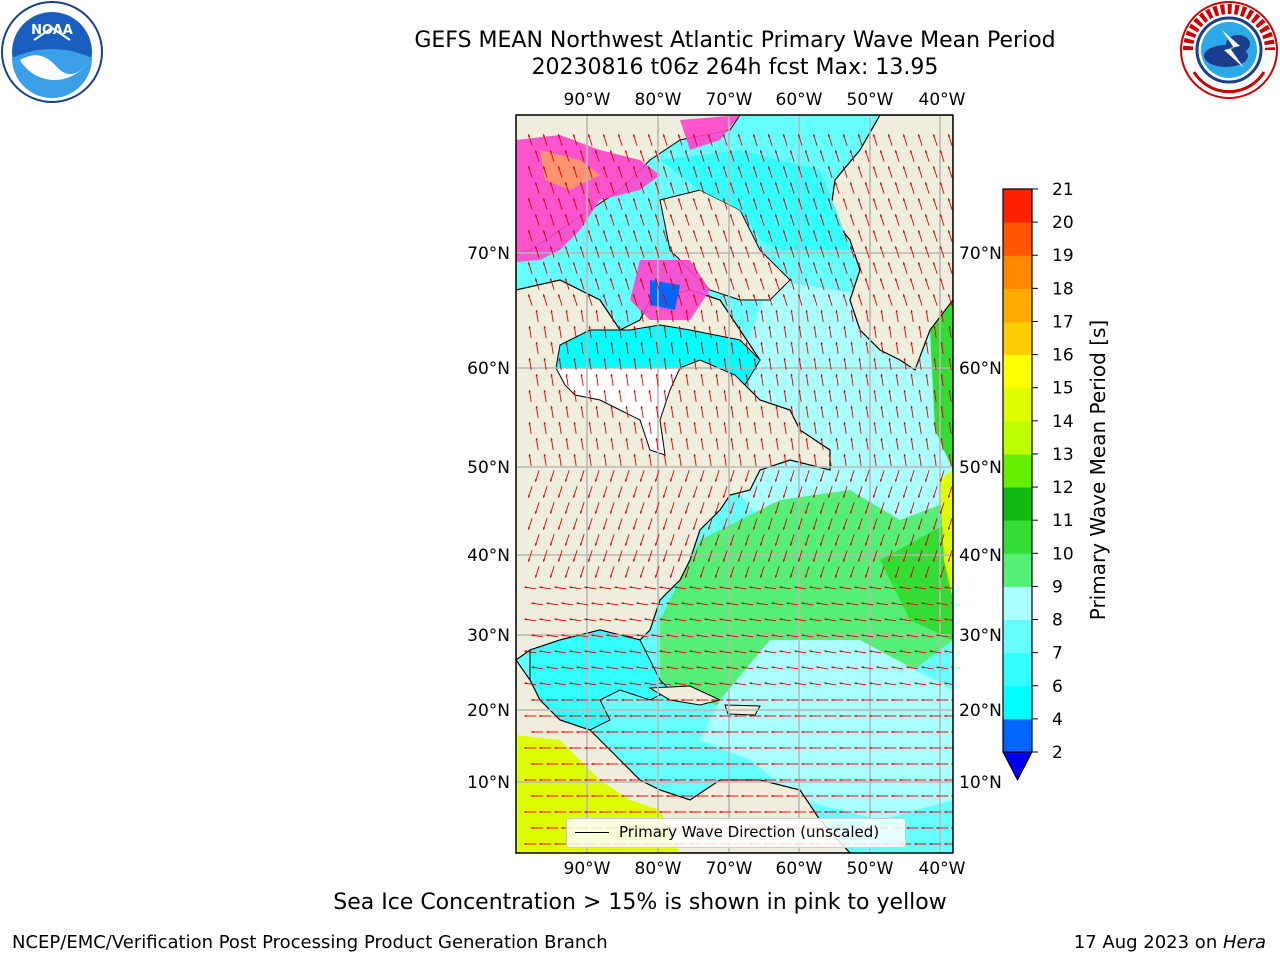 This screenshot has width=1280, height=960. I want to click on colorbar-tick-label: 20, so click(1063, 223).